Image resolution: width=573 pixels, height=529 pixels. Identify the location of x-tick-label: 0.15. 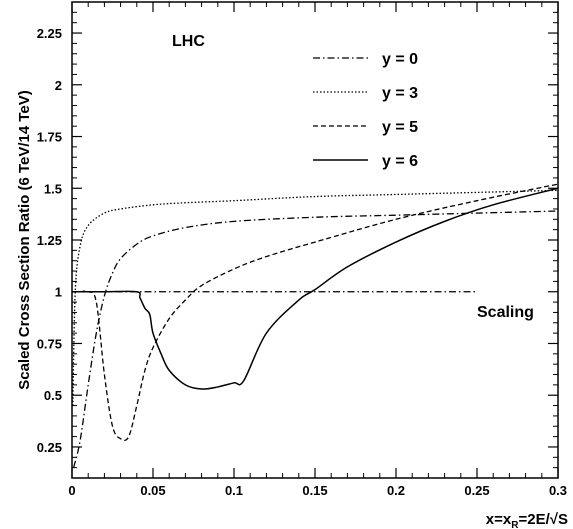
(314, 490).